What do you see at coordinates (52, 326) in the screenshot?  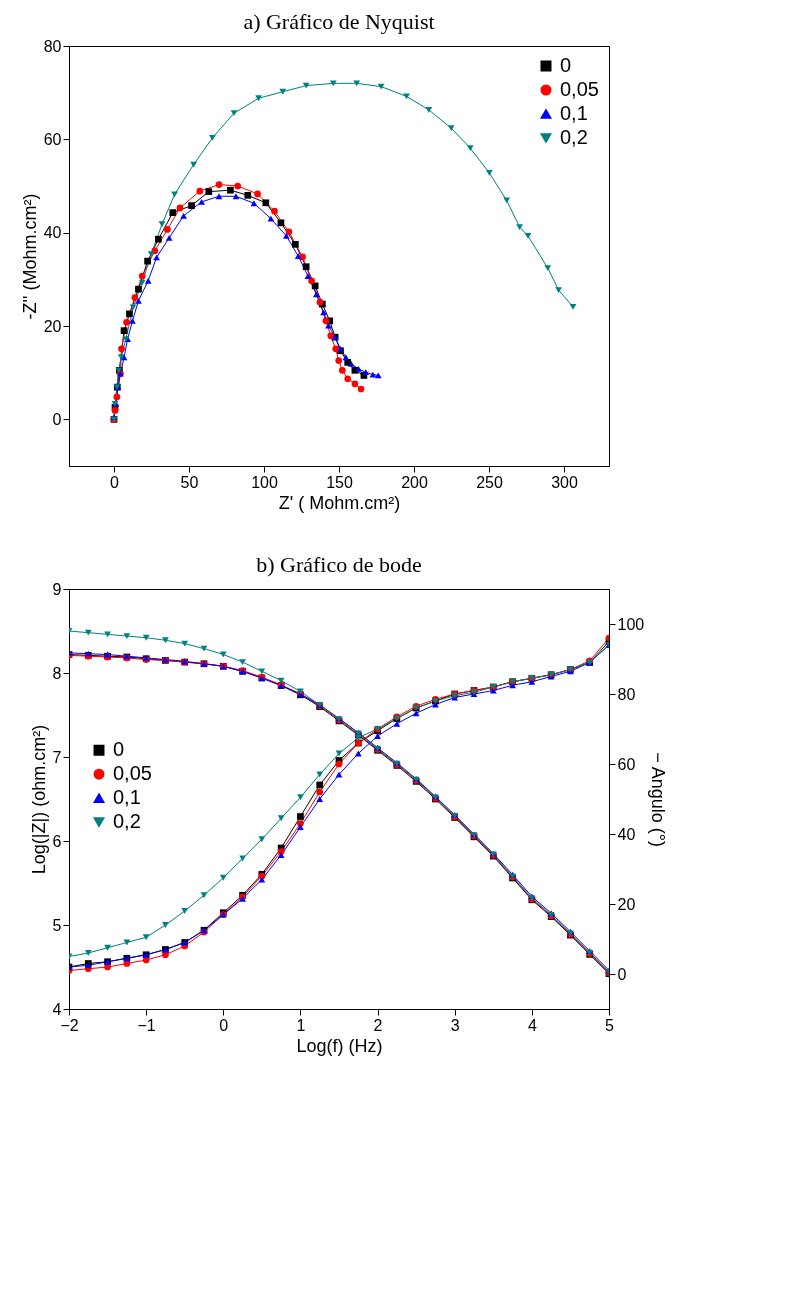 I see `y-tick-label: 20` at bounding box center [52, 326].